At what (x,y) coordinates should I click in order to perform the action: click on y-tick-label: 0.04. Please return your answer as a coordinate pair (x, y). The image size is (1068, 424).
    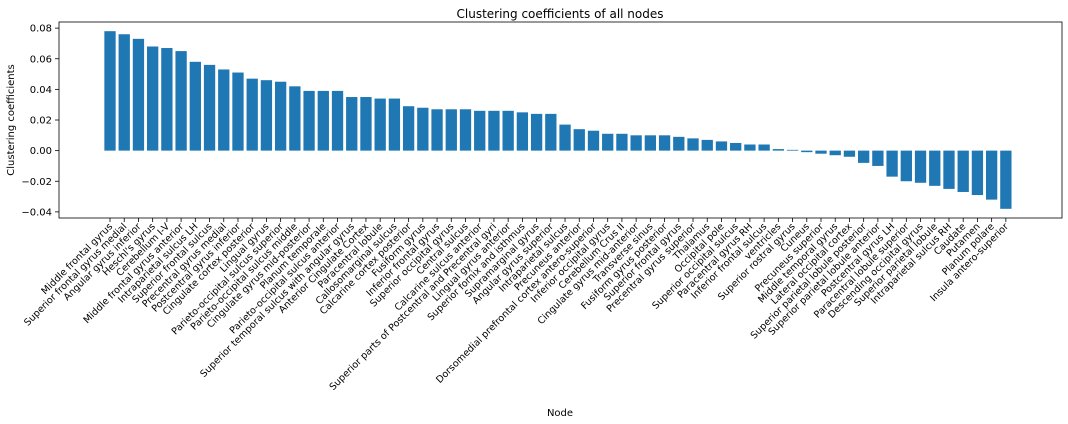
    Looking at the image, I should click on (41, 90).